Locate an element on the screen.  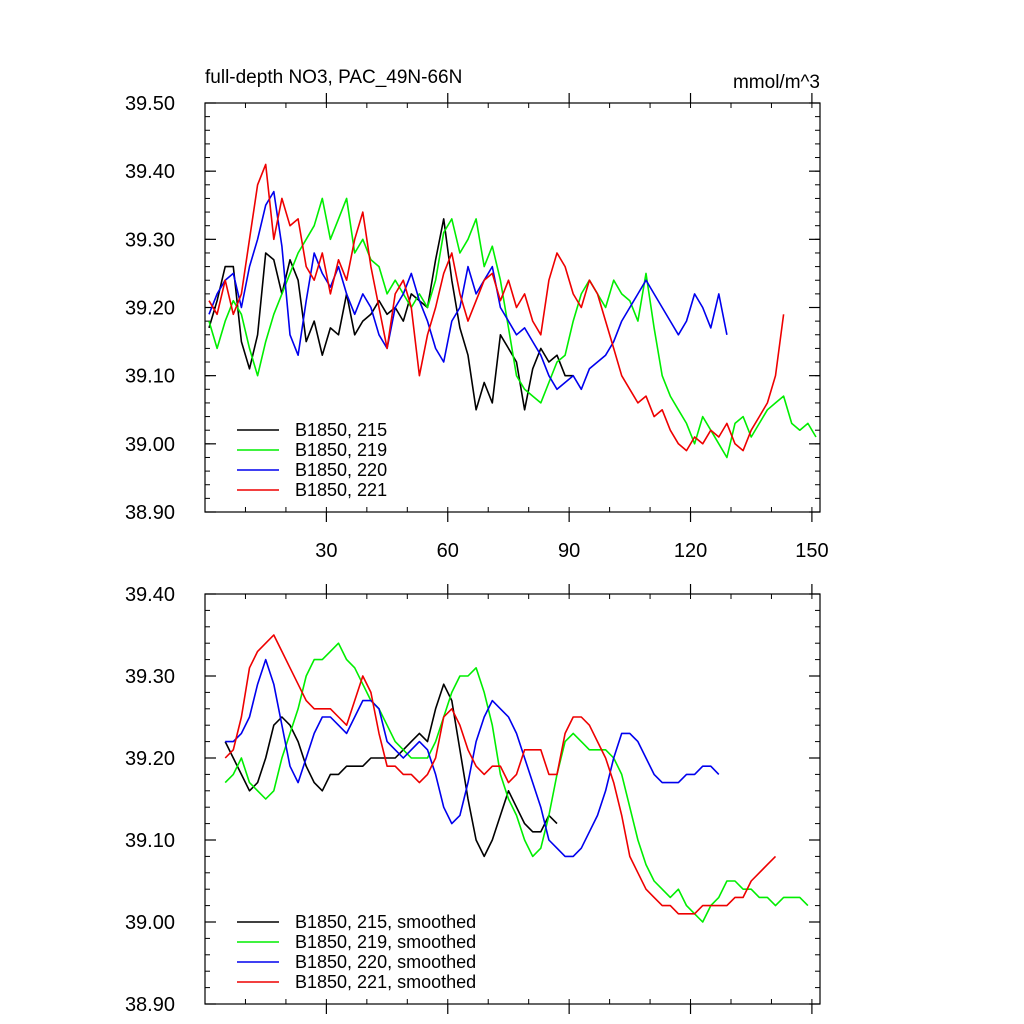
legend-label-3: B1850, 220 is located at coordinates (341, 470).